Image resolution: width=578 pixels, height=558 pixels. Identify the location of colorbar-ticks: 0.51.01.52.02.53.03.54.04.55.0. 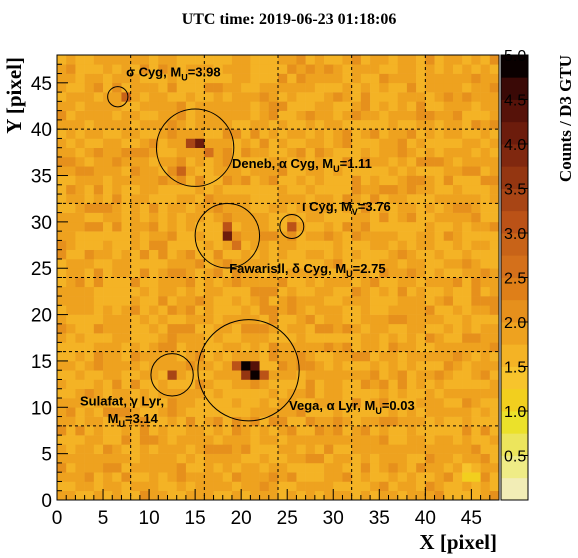
(516, 257).